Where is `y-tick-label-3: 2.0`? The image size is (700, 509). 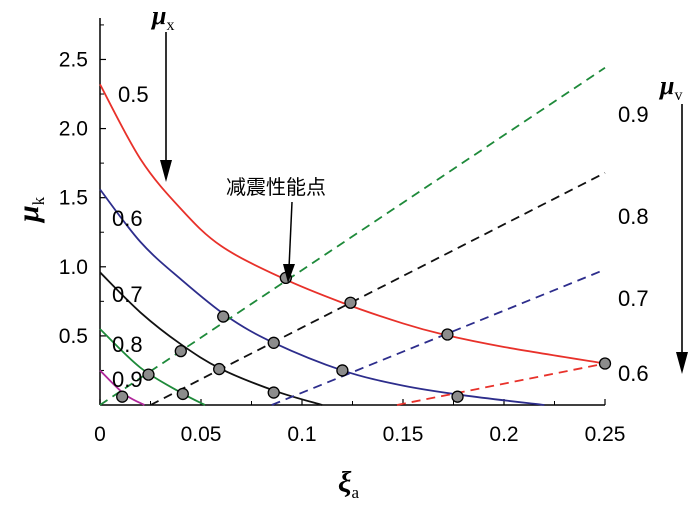
y-tick-label-3: 2.0 is located at coordinates (73, 129).